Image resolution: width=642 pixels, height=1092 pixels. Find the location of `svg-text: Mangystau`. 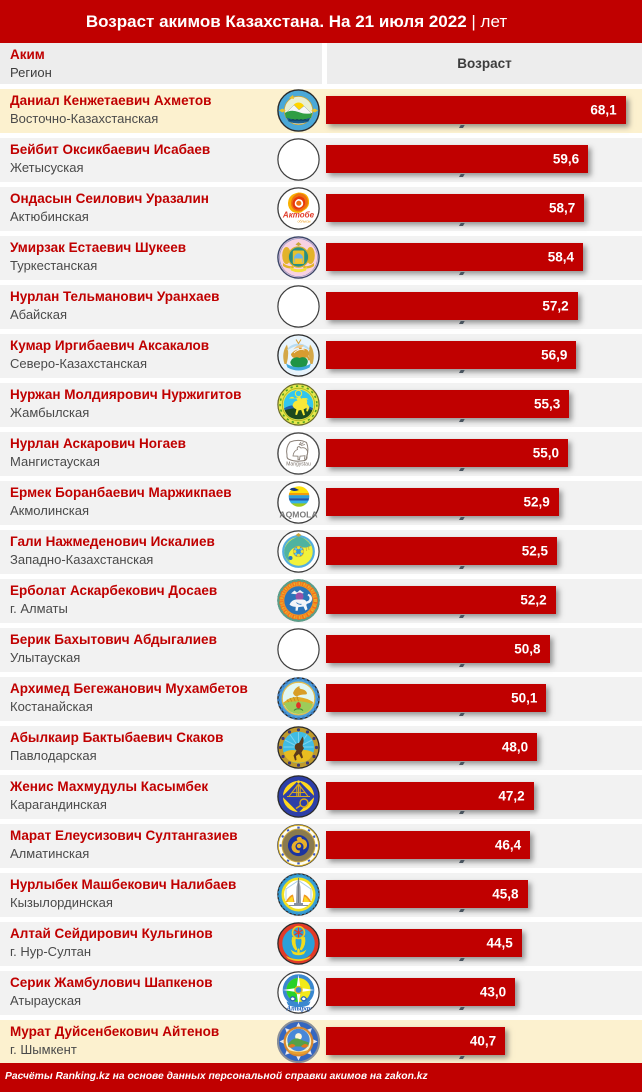

svg-text: Mangystau is located at coordinates (298, 465).